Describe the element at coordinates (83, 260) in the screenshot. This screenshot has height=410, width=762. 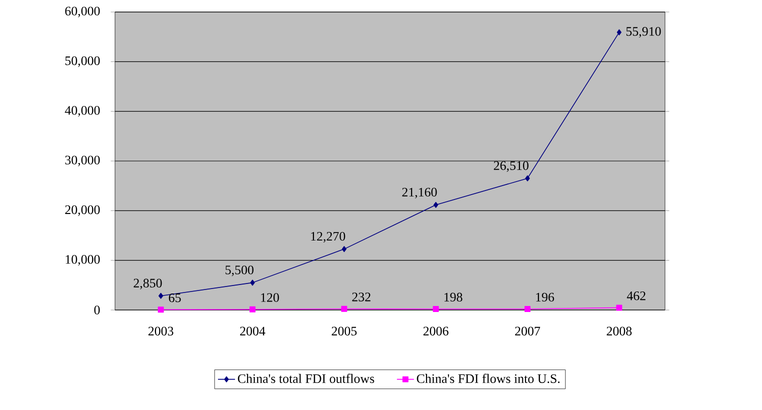
I see `y-tick-label: 10,000` at that location.